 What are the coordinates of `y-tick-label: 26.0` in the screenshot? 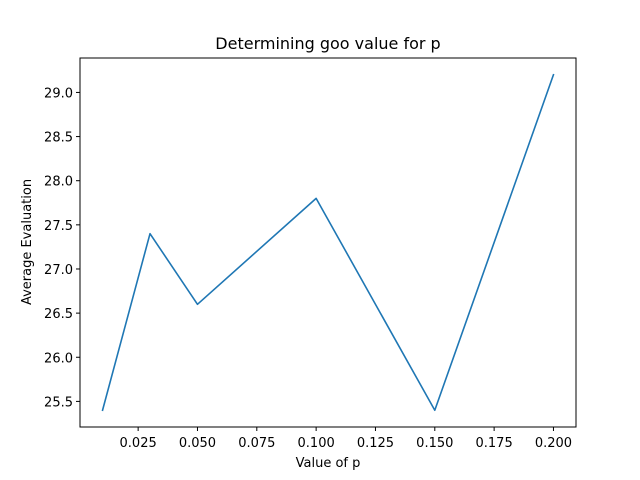 It's located at (58, 358).